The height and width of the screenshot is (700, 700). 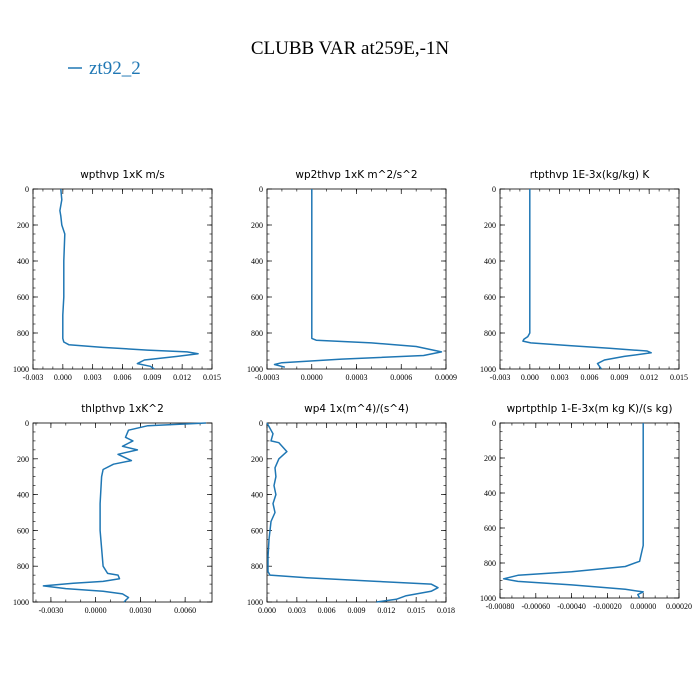 I want to click on x-tick-label: 0.0006, so click(x=401, y=377).